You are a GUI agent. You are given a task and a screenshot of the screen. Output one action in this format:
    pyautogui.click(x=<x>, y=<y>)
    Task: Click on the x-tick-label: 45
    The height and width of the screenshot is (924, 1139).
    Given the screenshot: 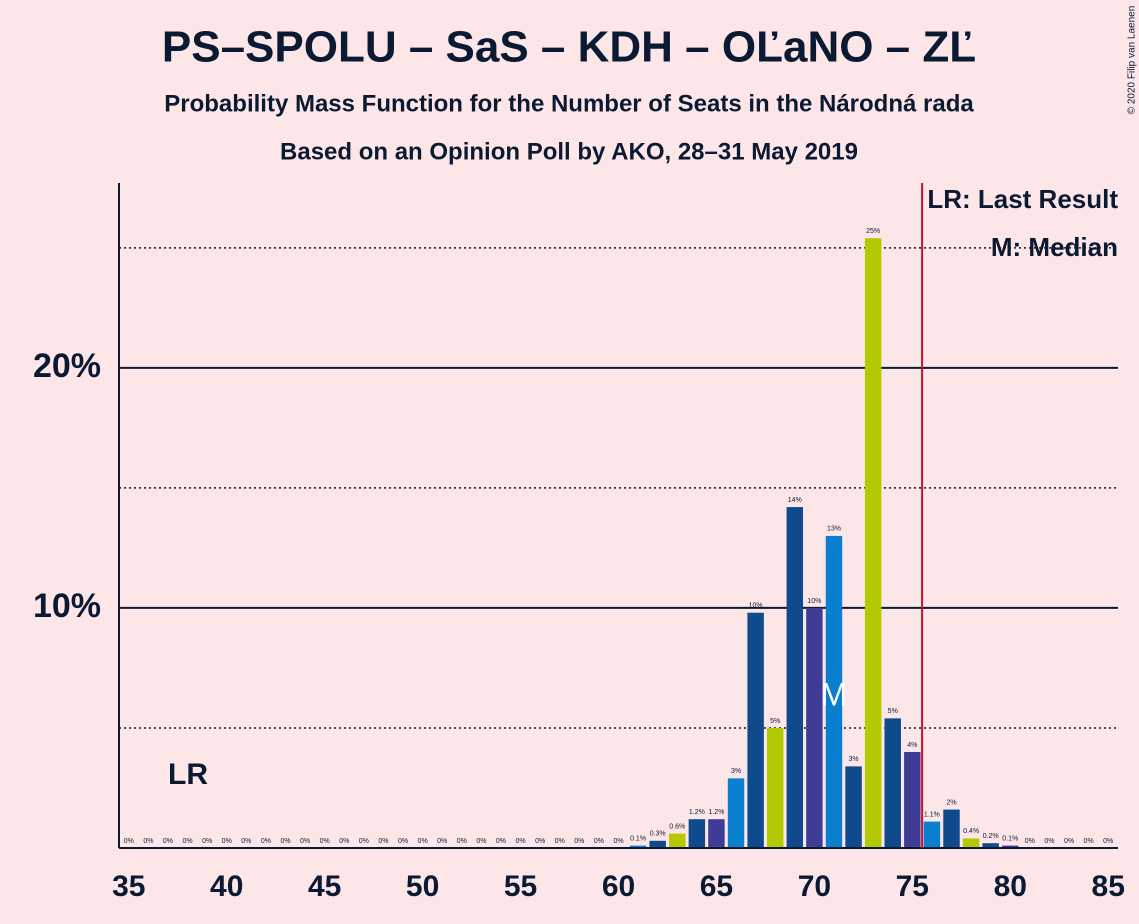 What is the action you would take?
    pyautogui.click(x=324, y=886)
    